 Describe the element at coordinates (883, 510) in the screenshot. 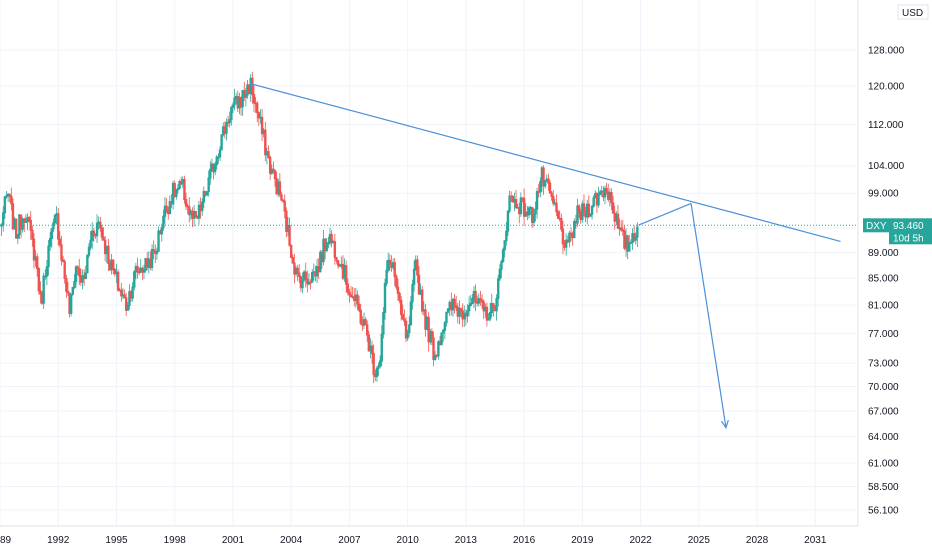

I see `y-tick-label-16: 56.100` at that location.